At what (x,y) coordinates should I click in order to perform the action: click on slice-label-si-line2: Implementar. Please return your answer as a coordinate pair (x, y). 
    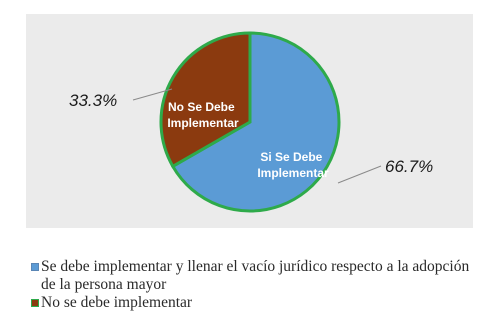
    Looking at the image, I should click on (293, 173).